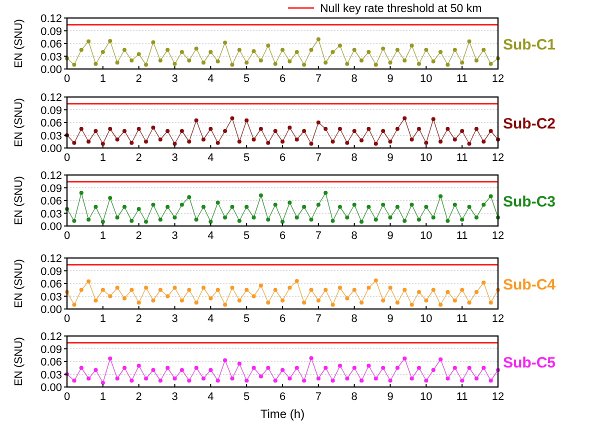 This screenshot has height=433, width=591. Describe the element at coordinates (529, 45) in the screenshot. I see `series-label: Sub-C1` at that location.